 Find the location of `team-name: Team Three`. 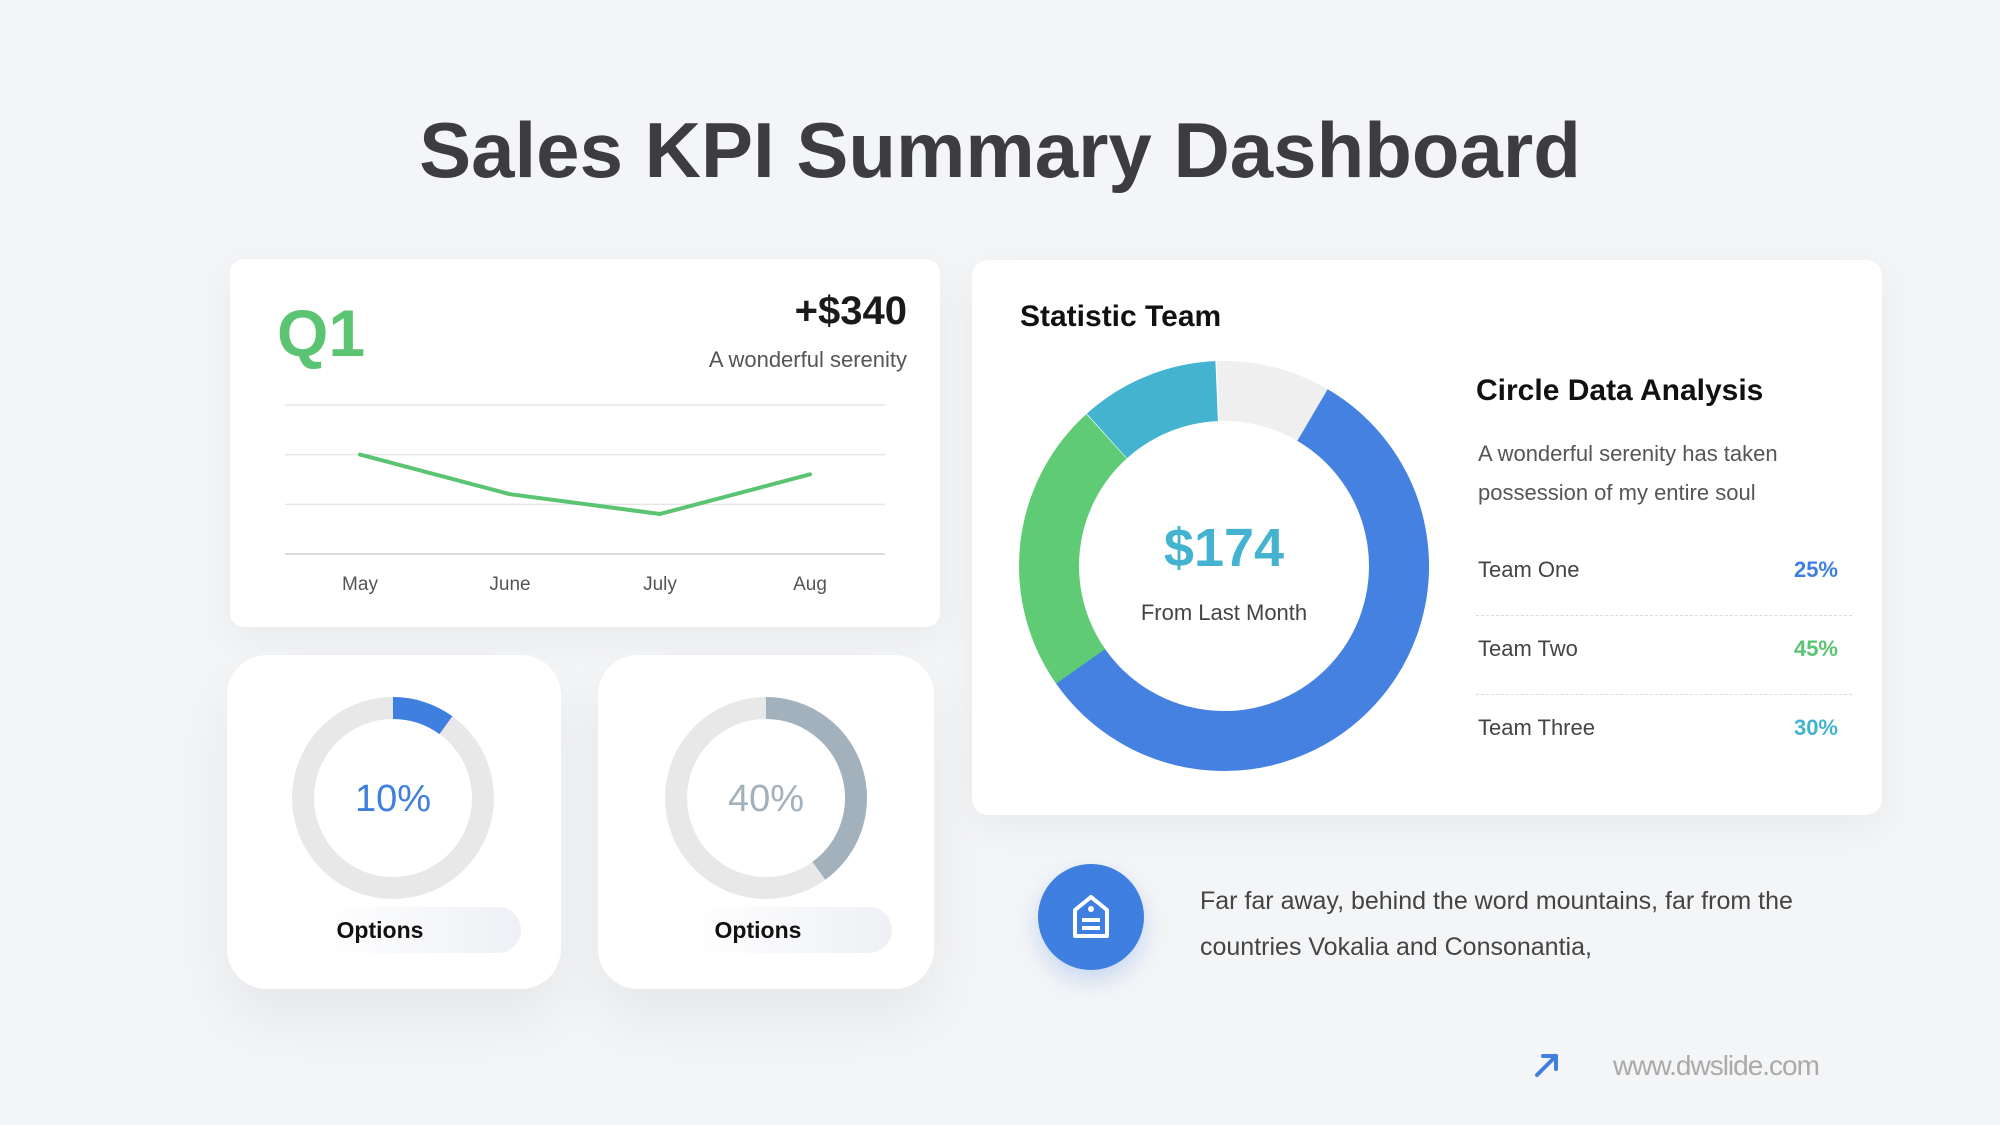

team-name: Team Three is located at coordinates (1536, 727).